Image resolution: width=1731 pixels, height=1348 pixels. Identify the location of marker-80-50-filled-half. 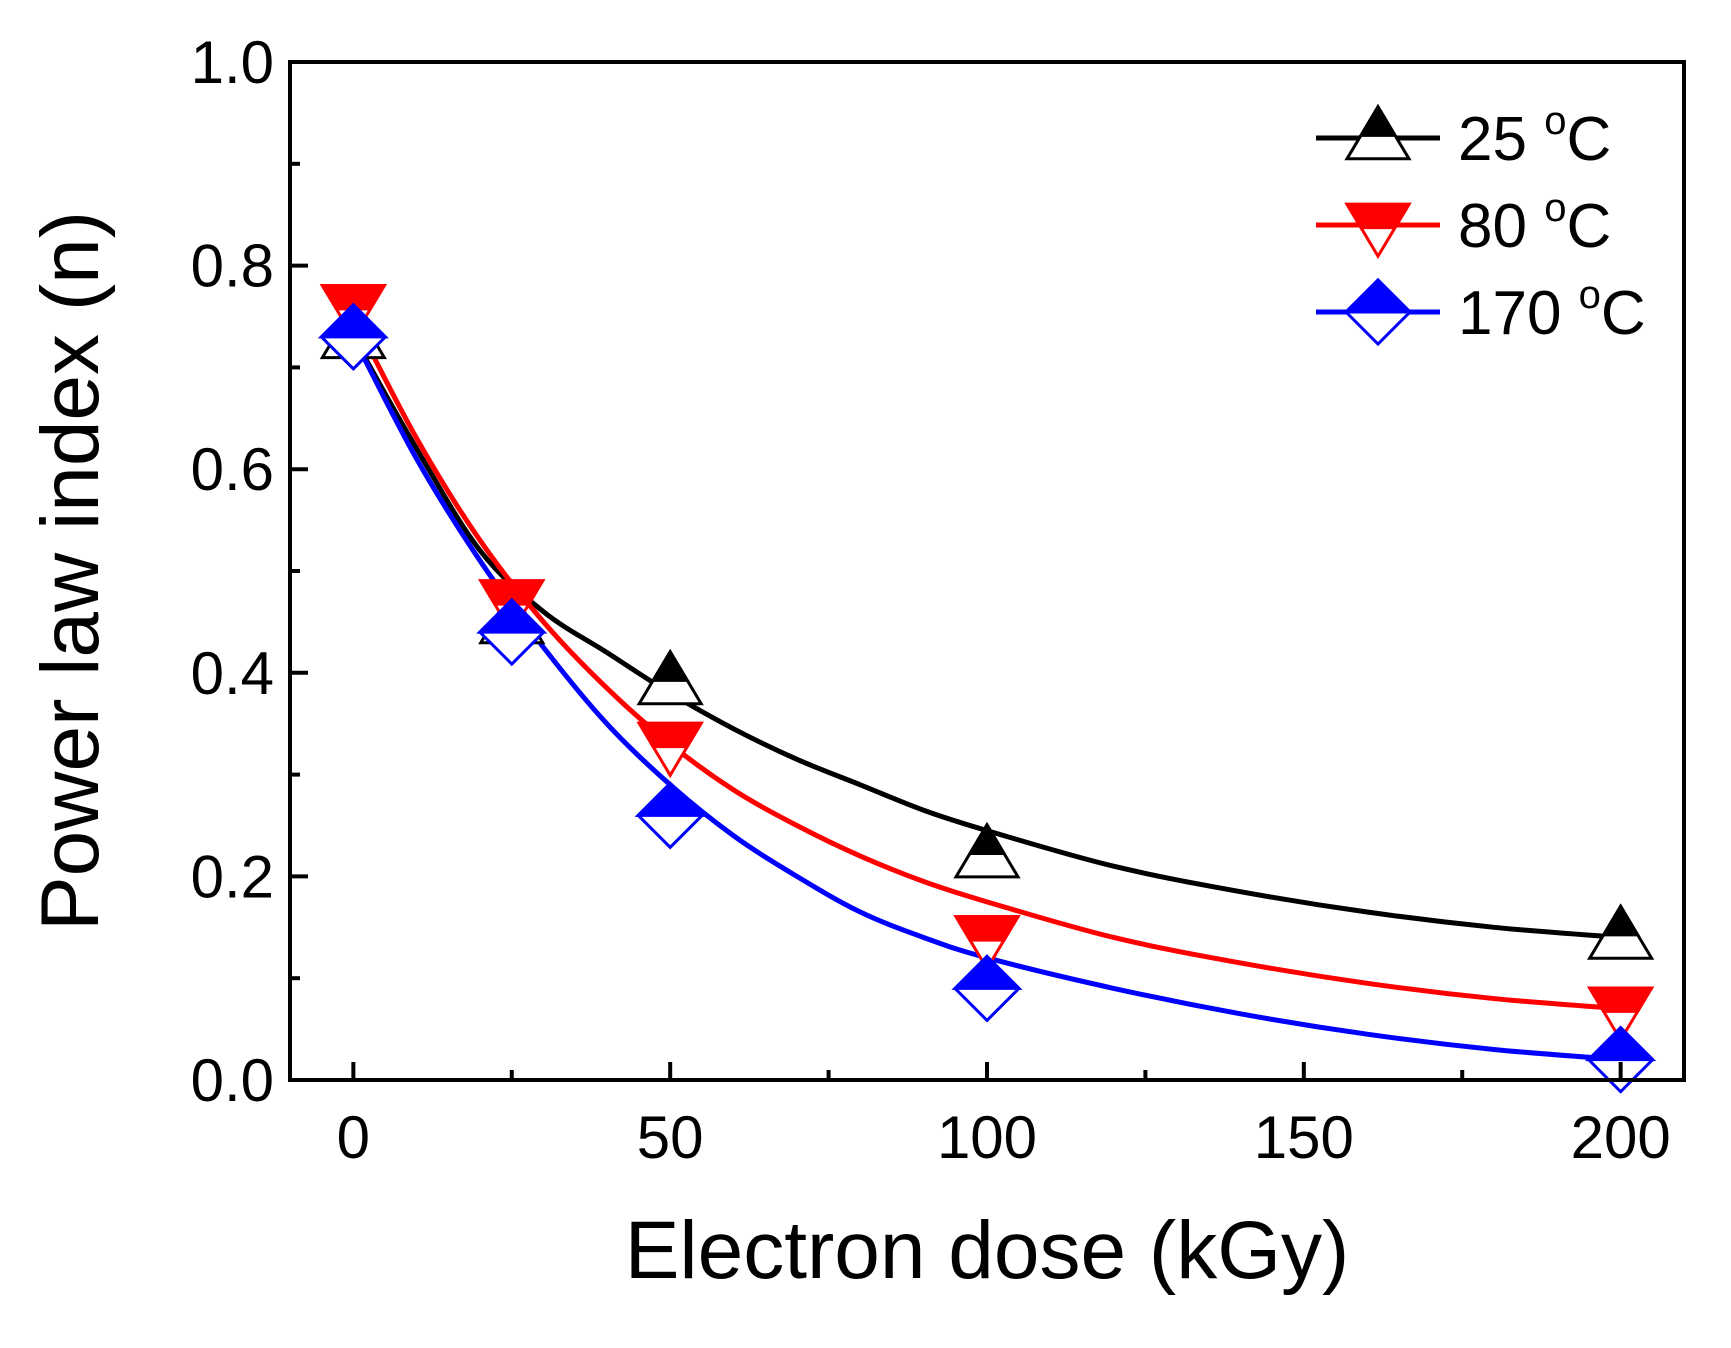
(670, 735).